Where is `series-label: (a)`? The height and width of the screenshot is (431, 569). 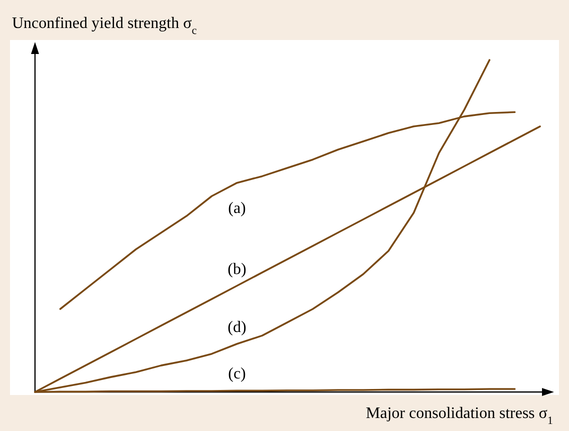
series-label: (a) is located at coordinates (237, 208).